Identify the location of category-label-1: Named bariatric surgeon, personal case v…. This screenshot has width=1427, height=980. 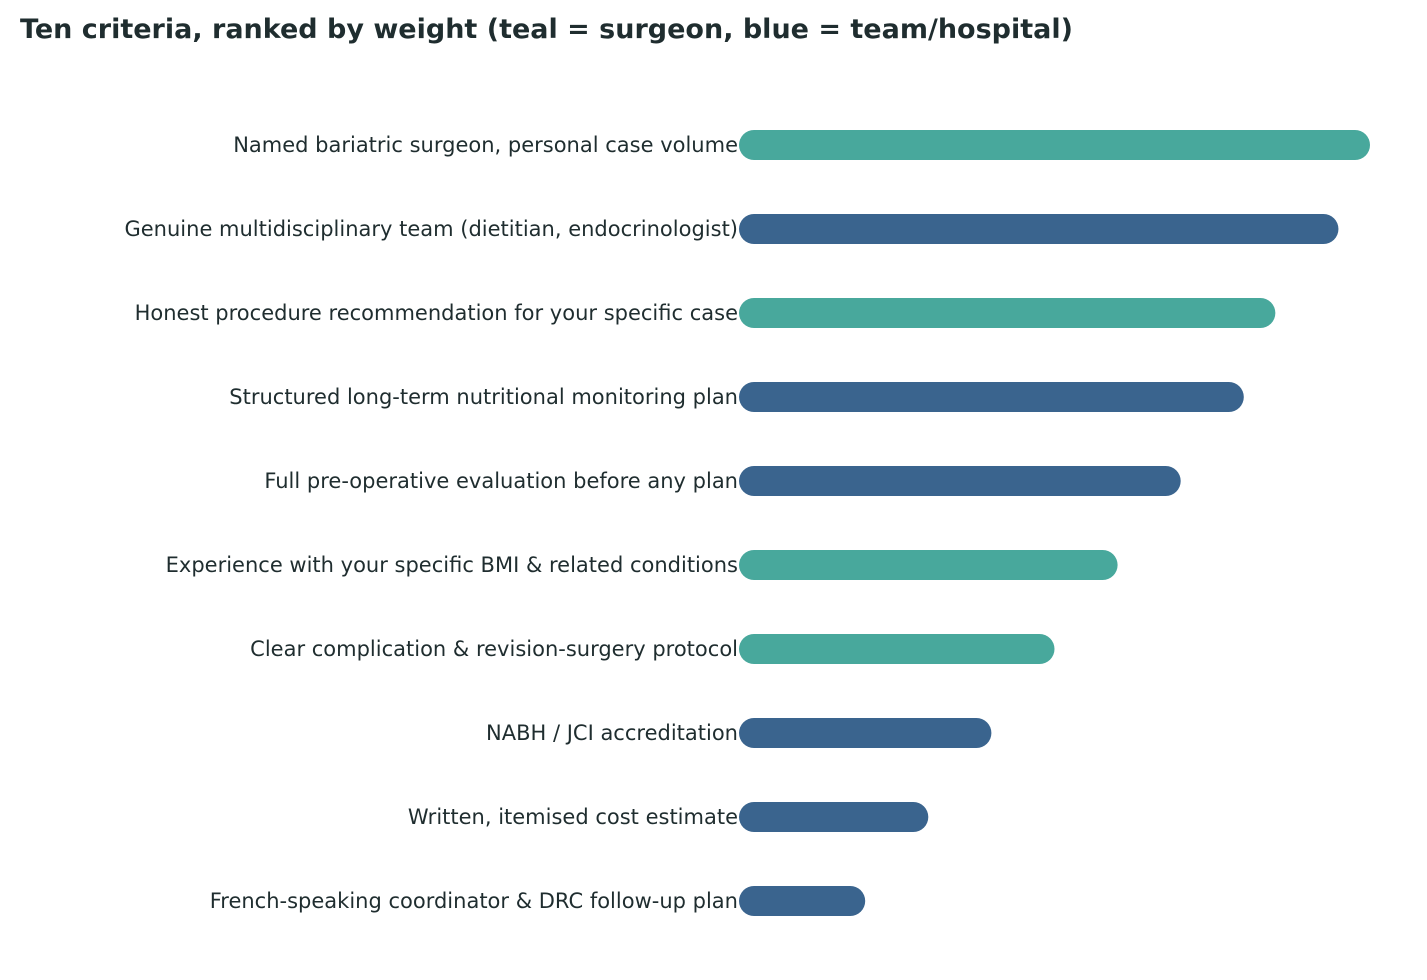
(485, 145).